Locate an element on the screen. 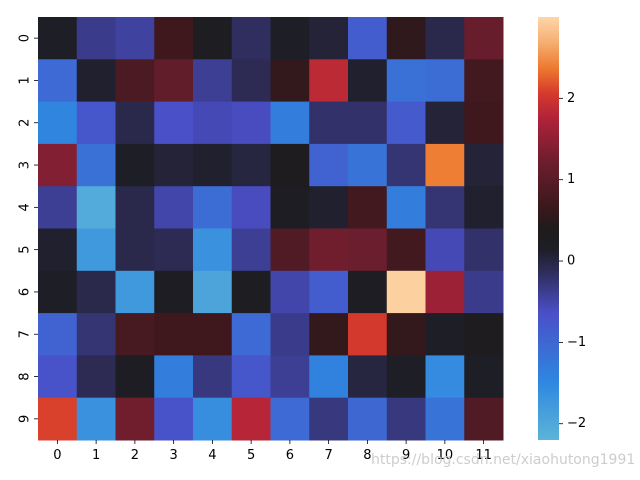 This screenshot has width=640, height=480. heatmap-cell-r0-c8 is located at coordinates (368, 38).